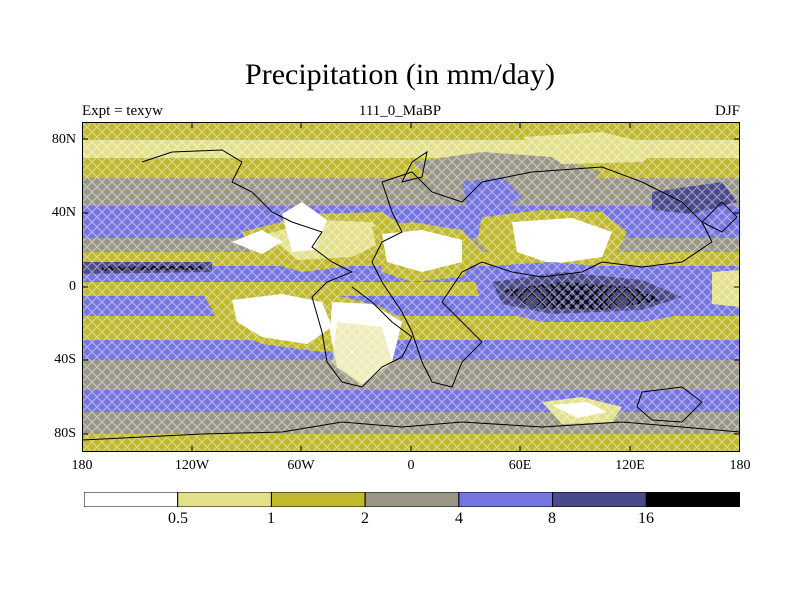  Describe the element at coordinates (65, 433) in the screenshot. I see `lat-label: 80S` at that location.